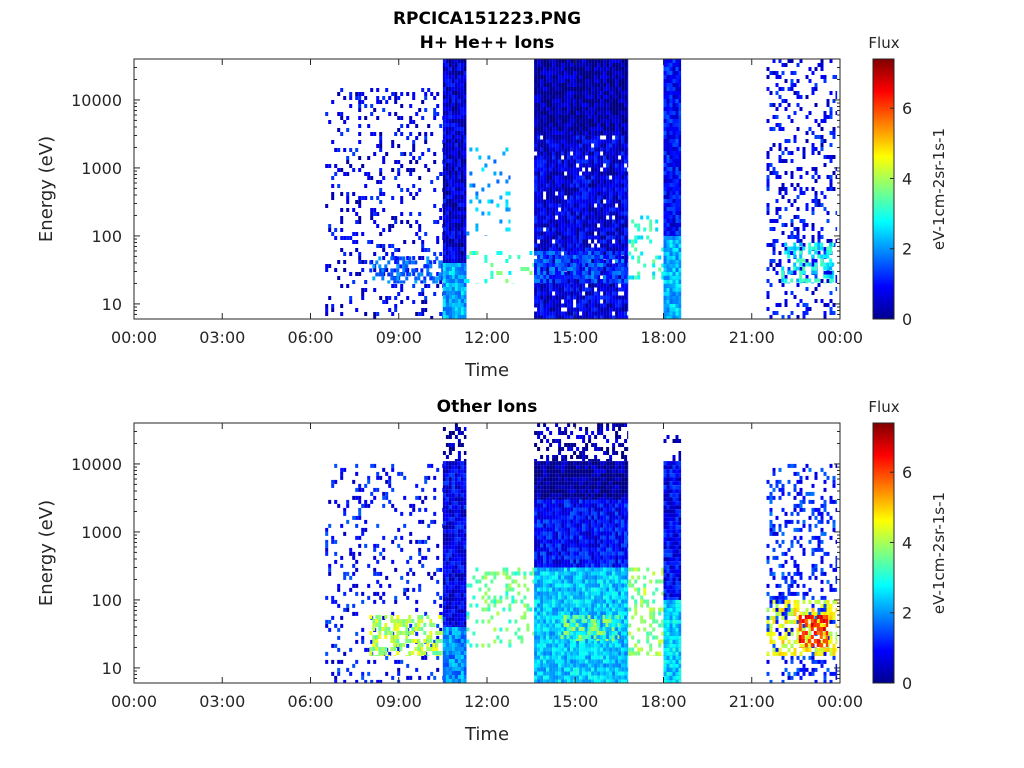  I want to click on panel-top-title: H+ He++ Ions, so click(487, 43).